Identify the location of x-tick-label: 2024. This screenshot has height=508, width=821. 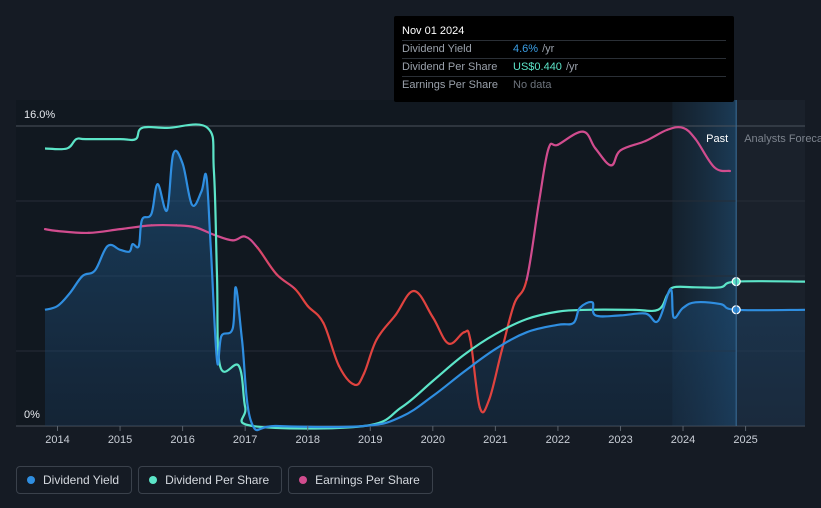
(683, 440).